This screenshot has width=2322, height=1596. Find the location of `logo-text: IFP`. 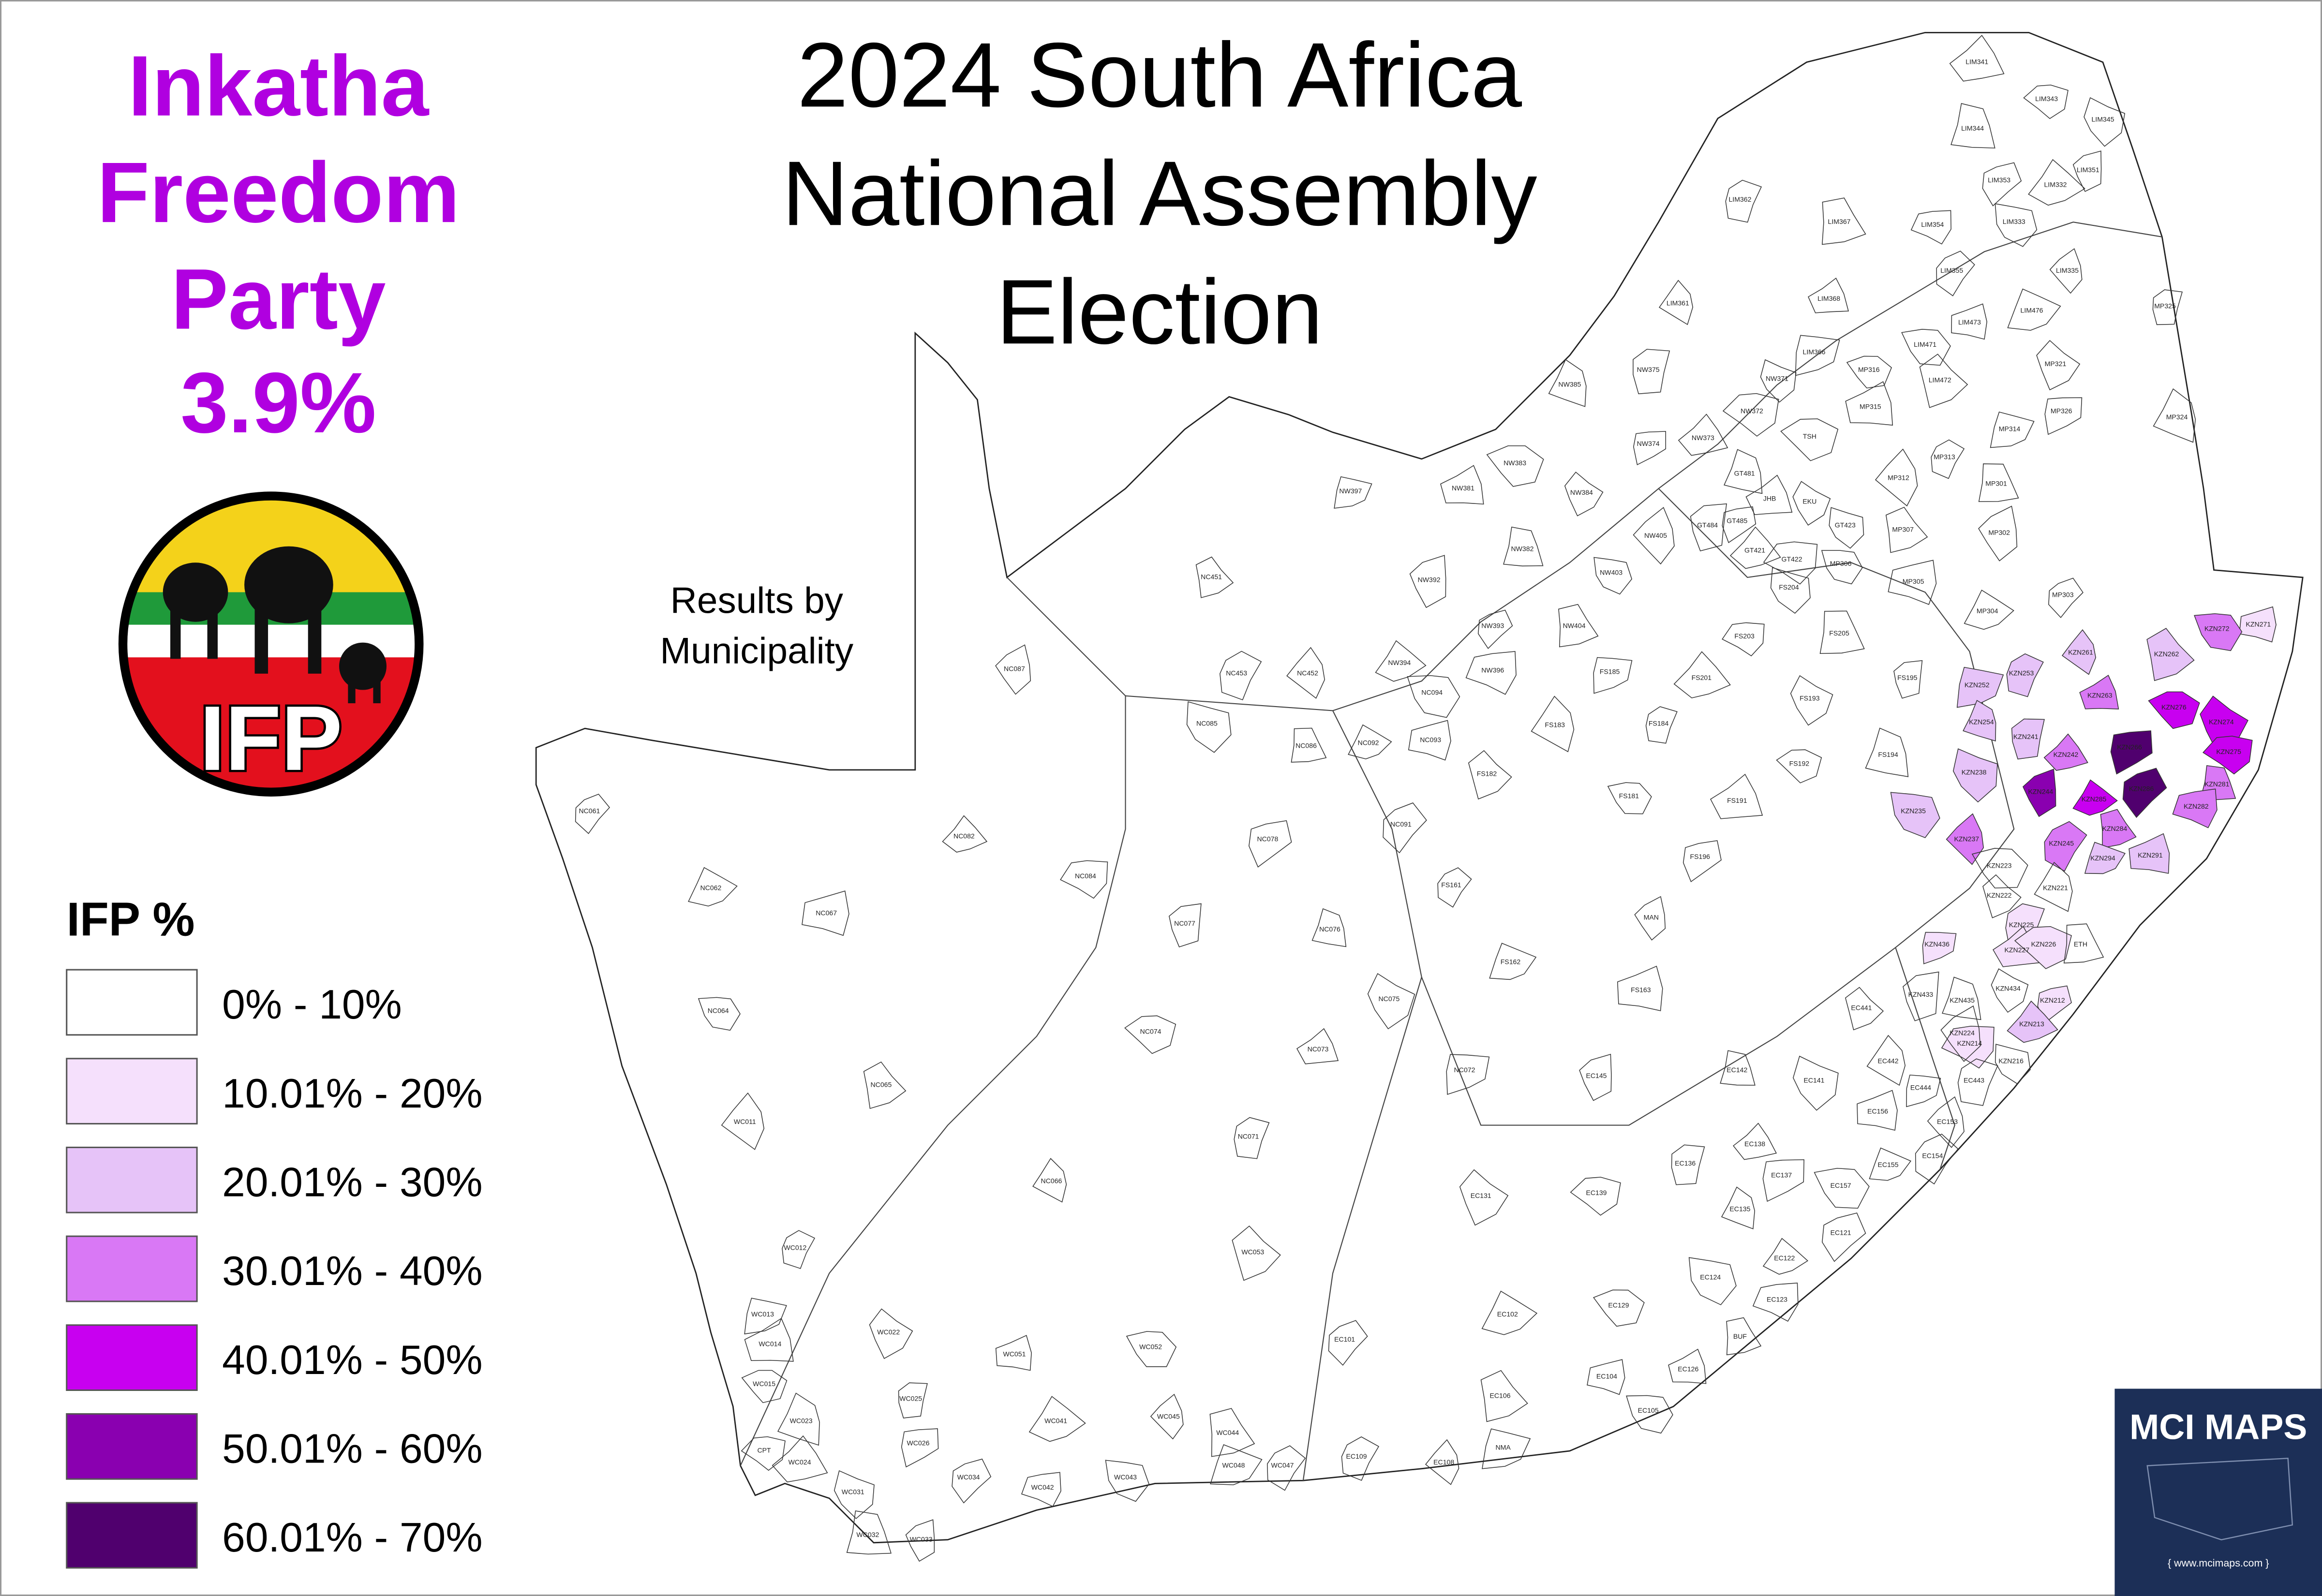

logo-text: IFP is located at coordinates (271, 738).